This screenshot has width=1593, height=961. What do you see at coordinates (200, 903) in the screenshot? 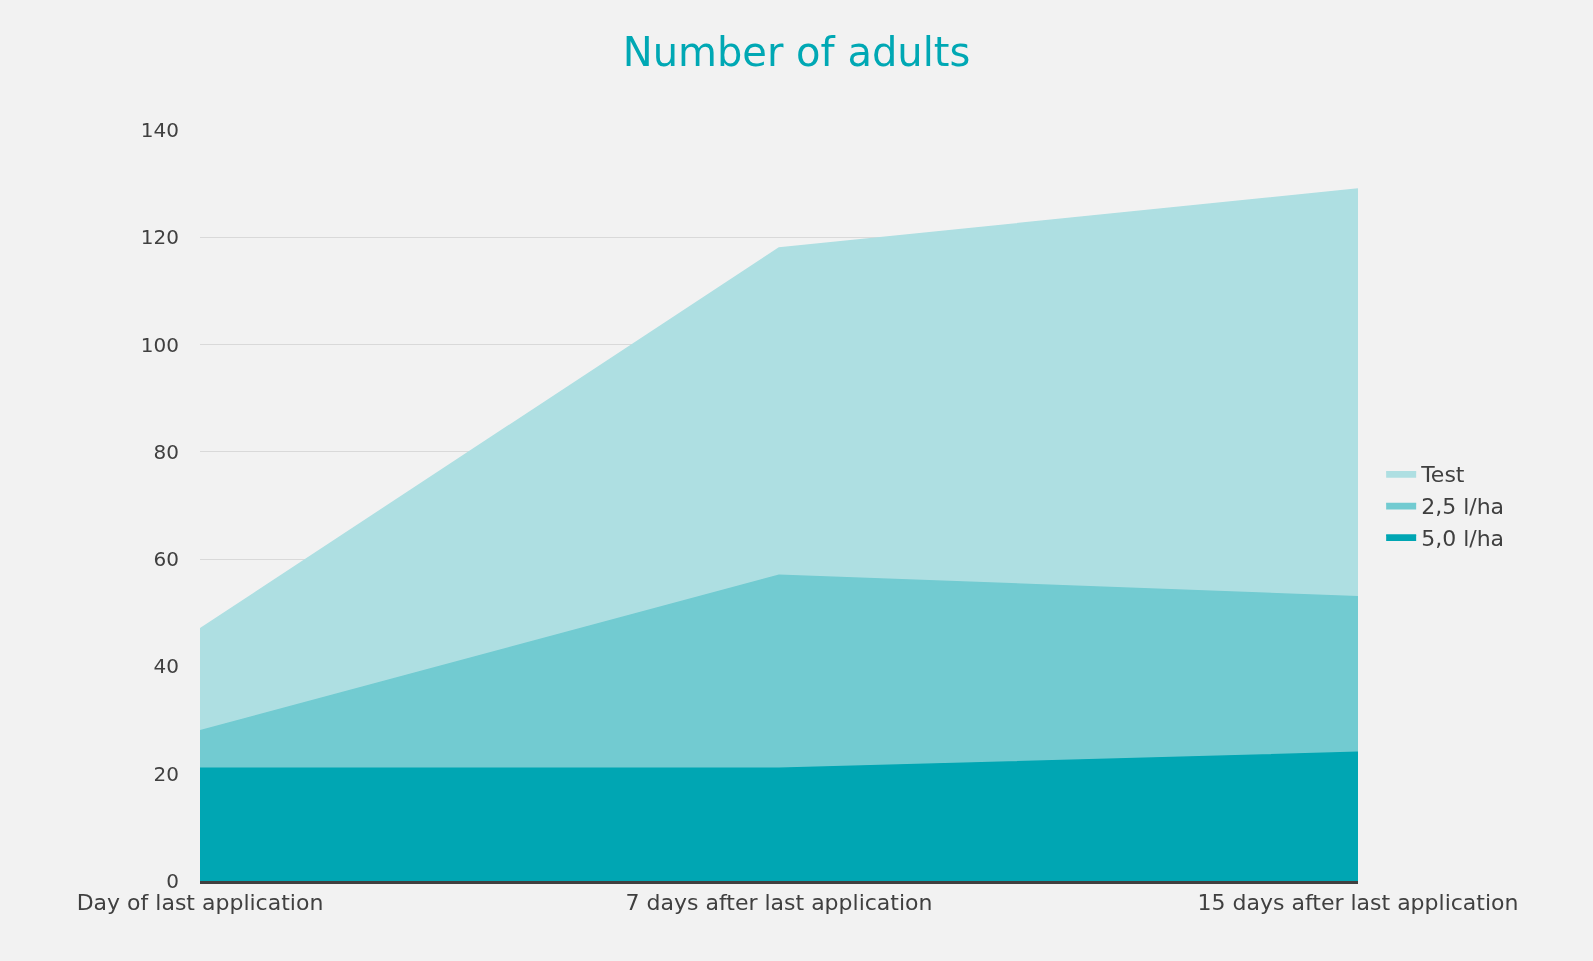
I see `x-tick-label: Day of last application` at bounding box center [200, 903].